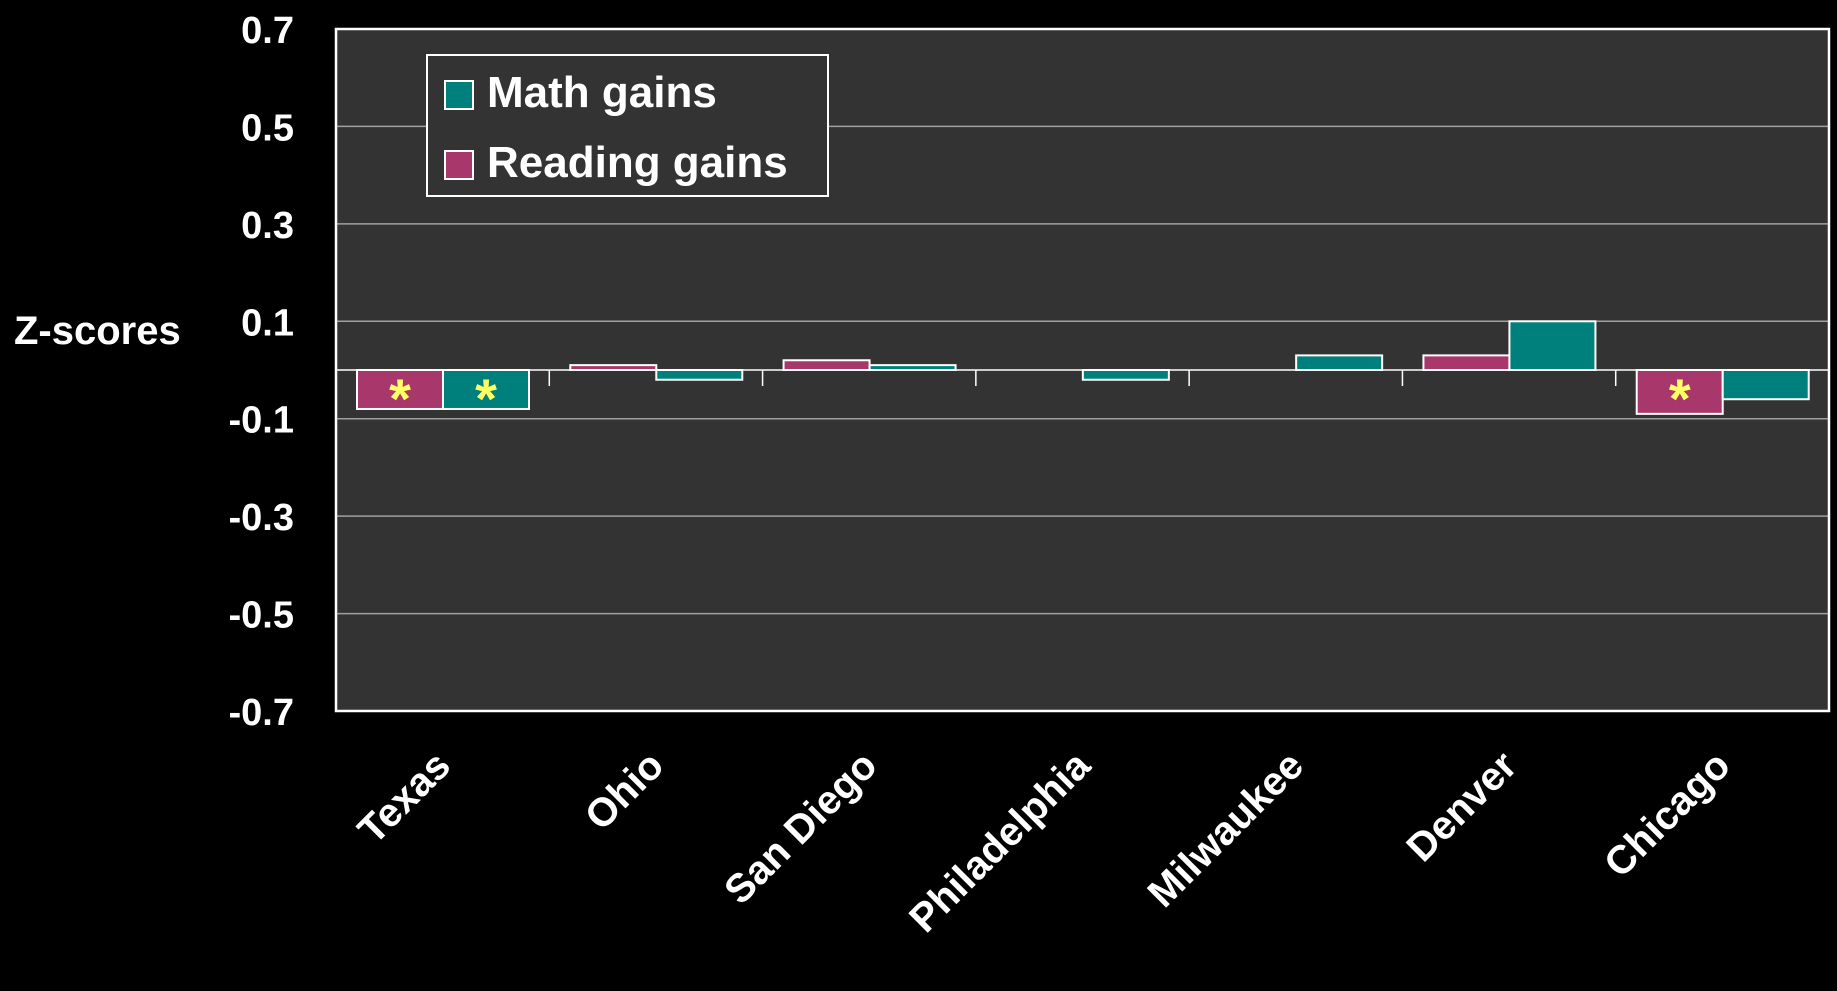  Describe the element at coordinates (800, 827) in the screenshot. I see `x-tick-label: San Diego` at that location.